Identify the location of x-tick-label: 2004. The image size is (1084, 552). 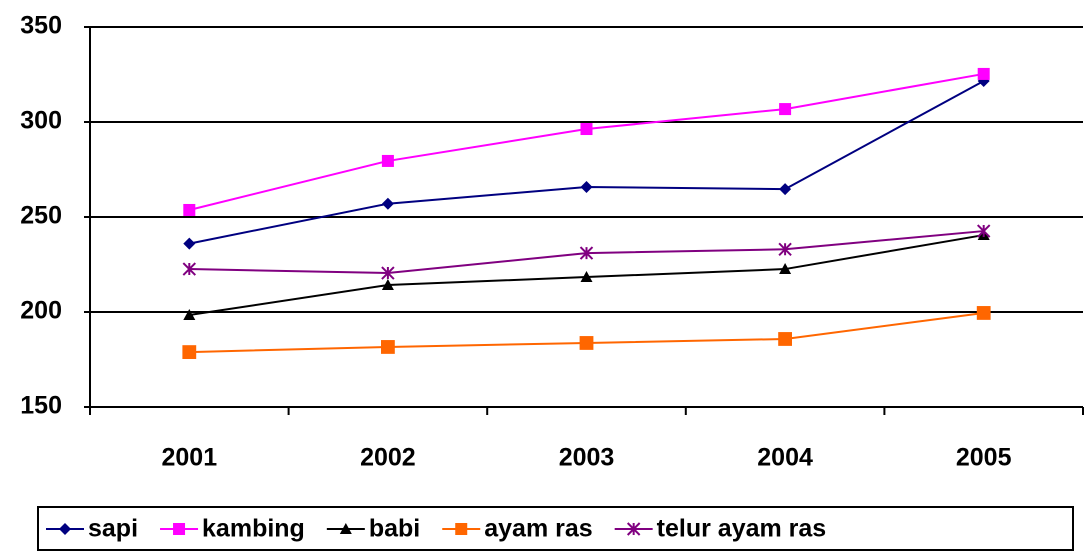
(785, 458).